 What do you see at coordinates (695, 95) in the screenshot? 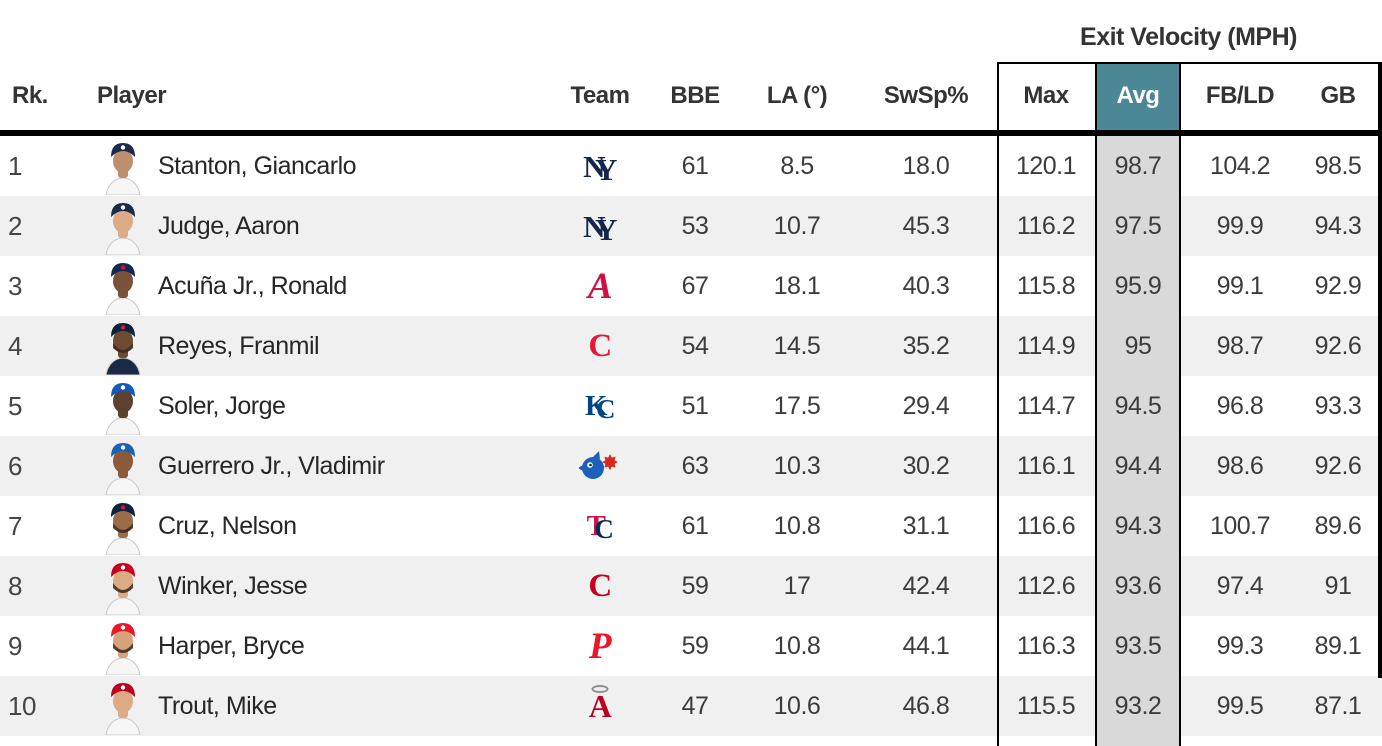
I see `col-header-bbe: BBE` at bounding box center [695, 95].